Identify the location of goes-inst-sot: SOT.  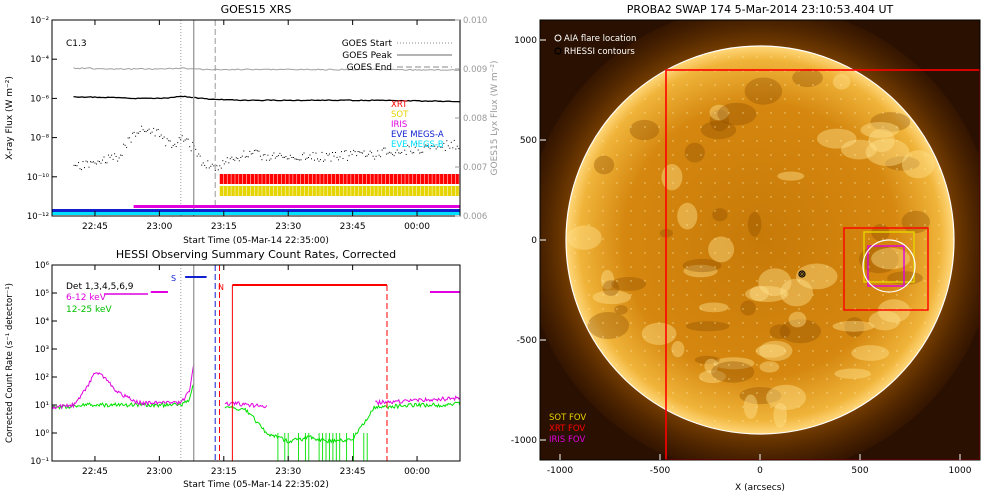
(400, 115).